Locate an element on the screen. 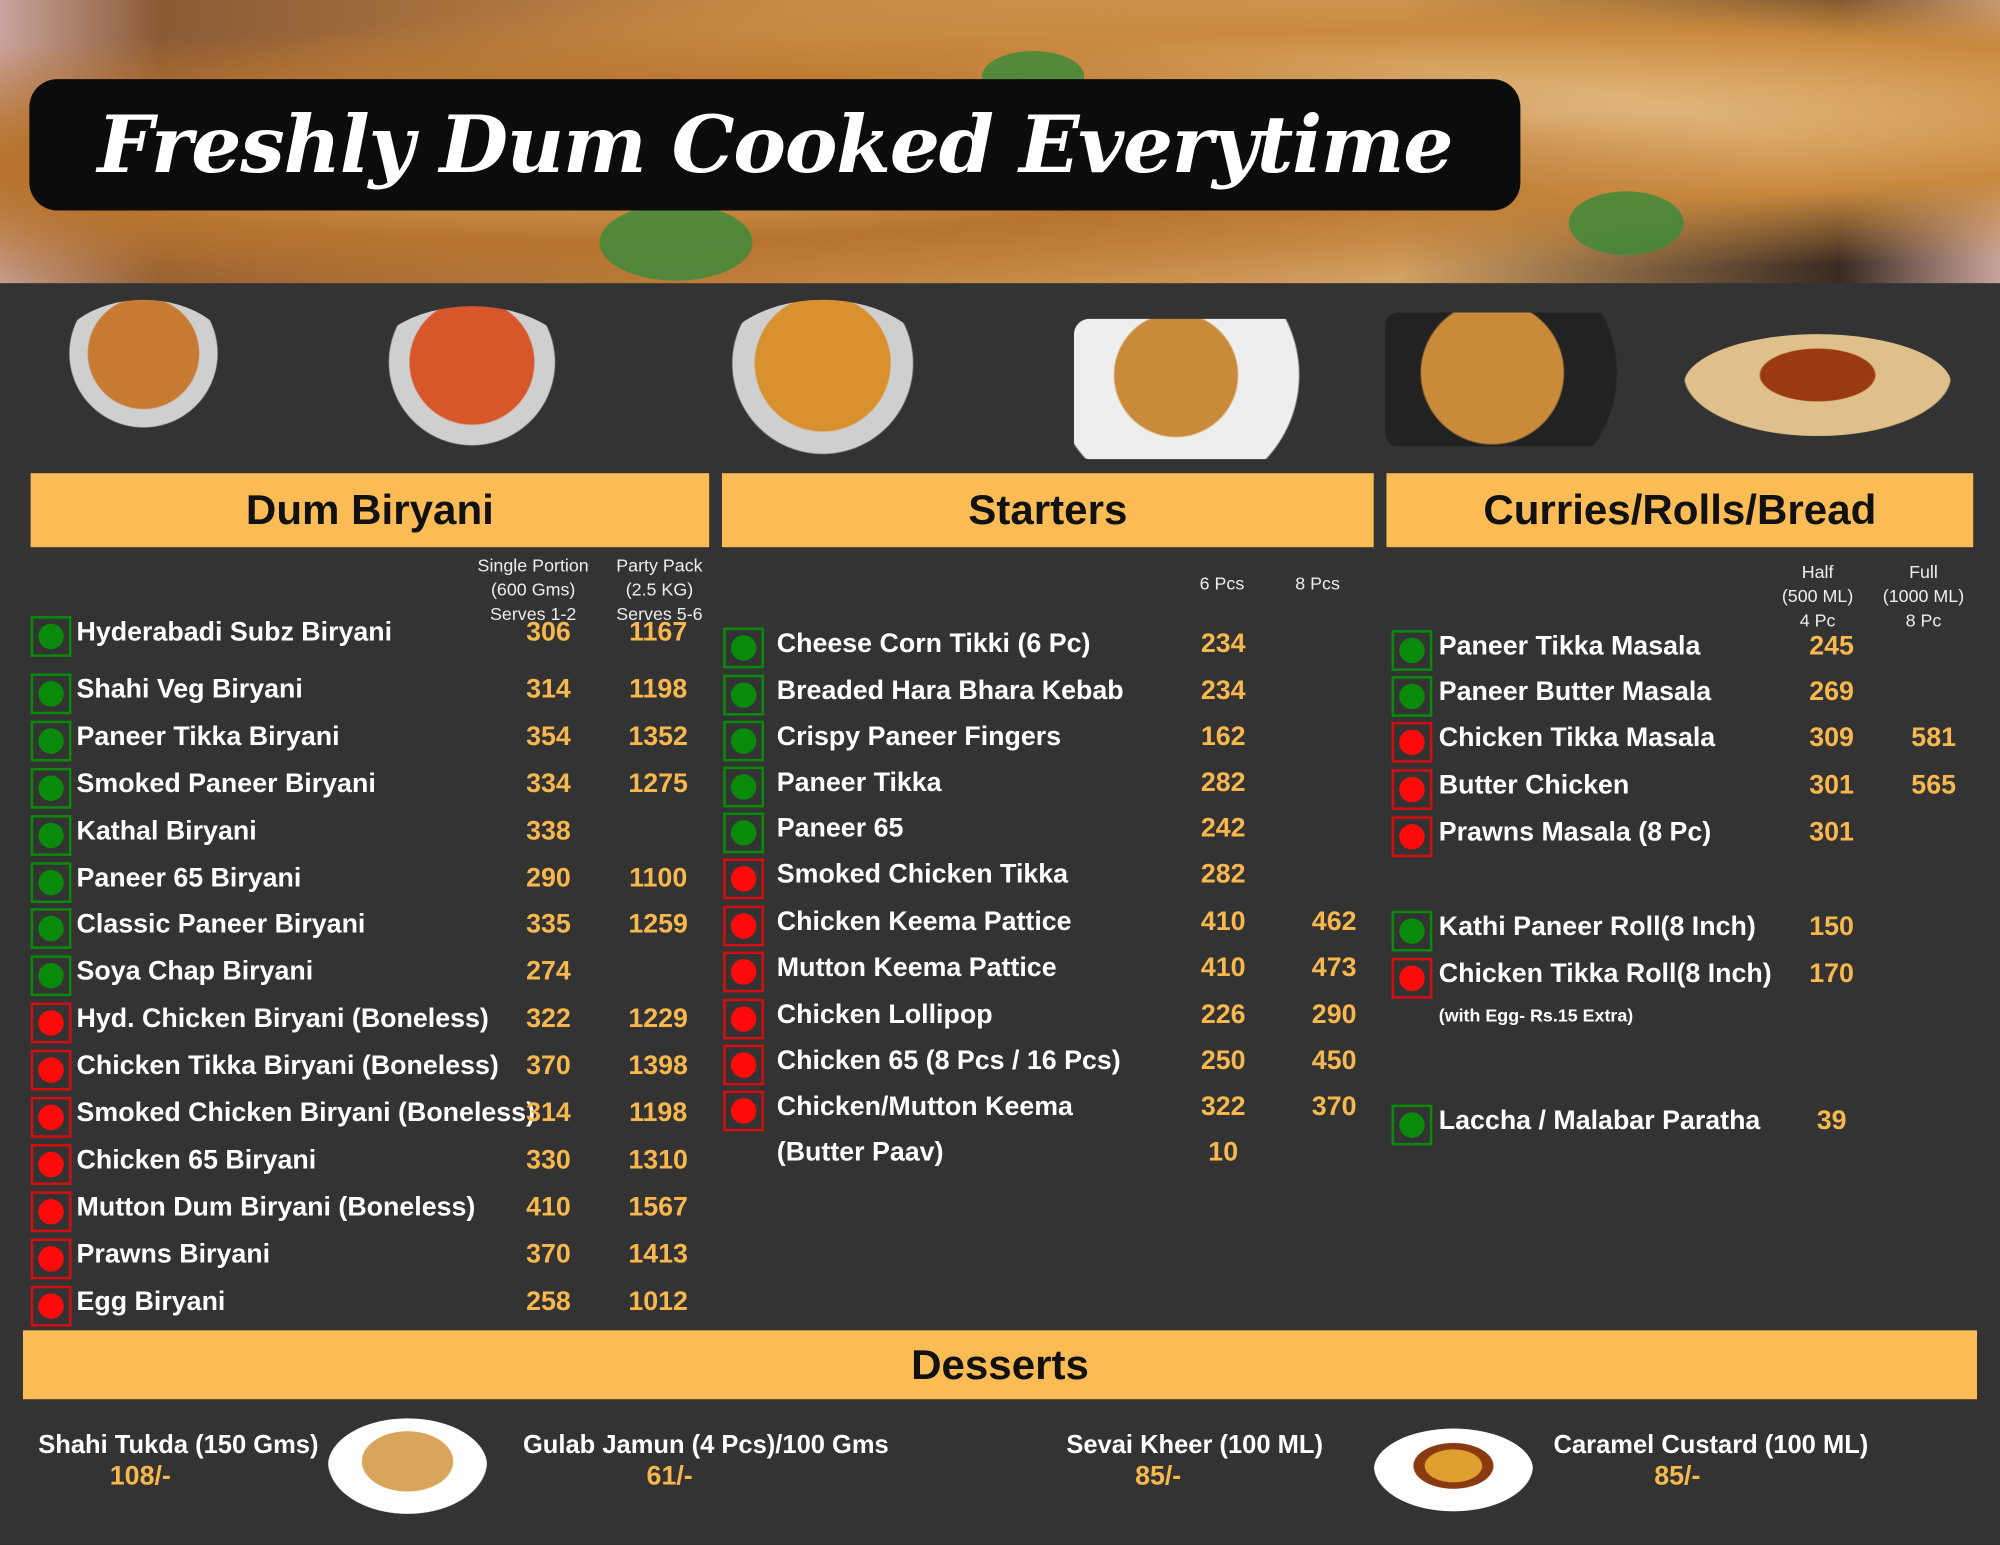 The image size is (2000, 1545). section-title: Dum Biryani is located at coordinates (369, 509).